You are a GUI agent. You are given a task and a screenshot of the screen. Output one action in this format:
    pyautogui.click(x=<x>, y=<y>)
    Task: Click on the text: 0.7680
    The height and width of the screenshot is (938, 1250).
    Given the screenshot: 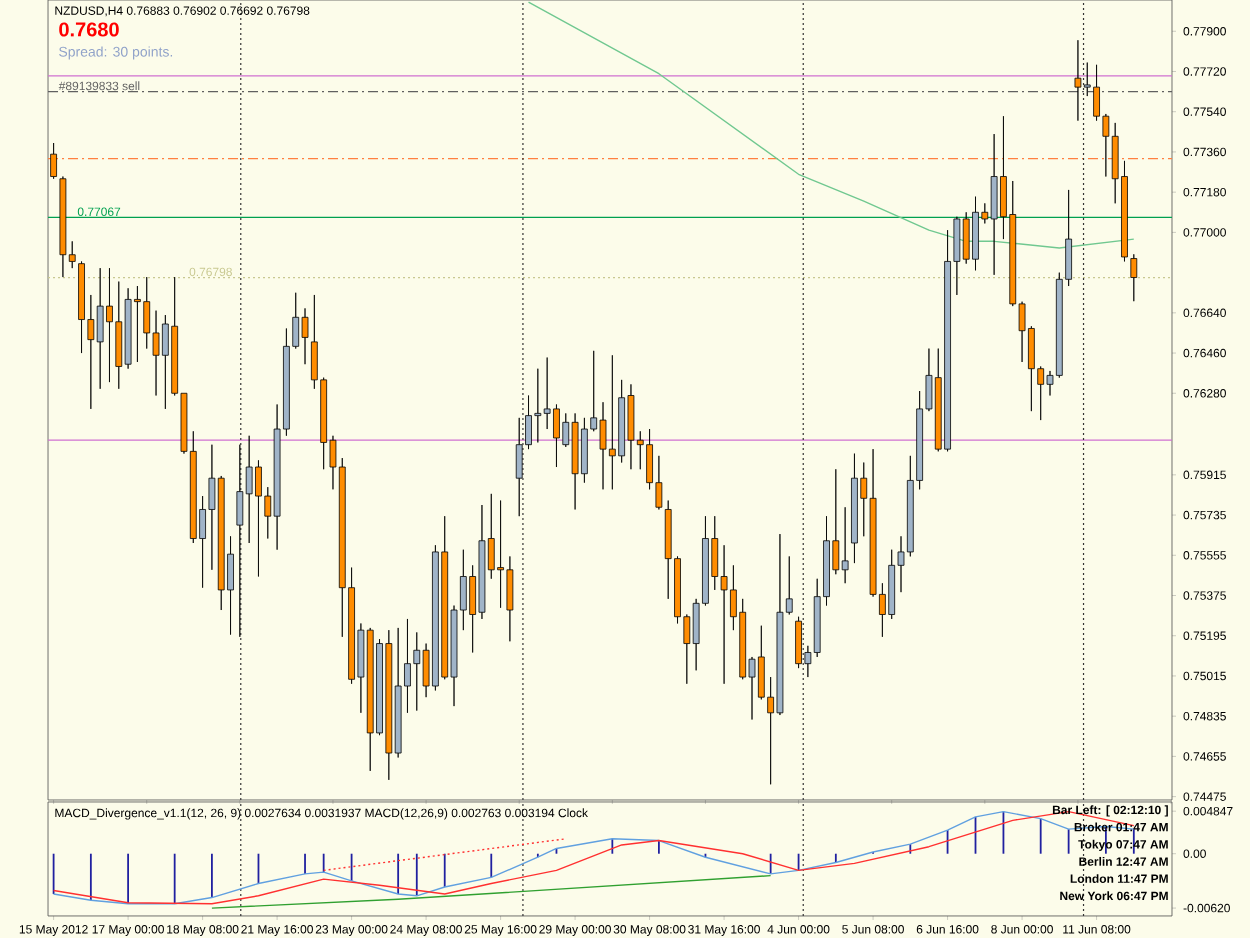 What is the action you would take?
    pyautogui.click(x=89, y=29)
    